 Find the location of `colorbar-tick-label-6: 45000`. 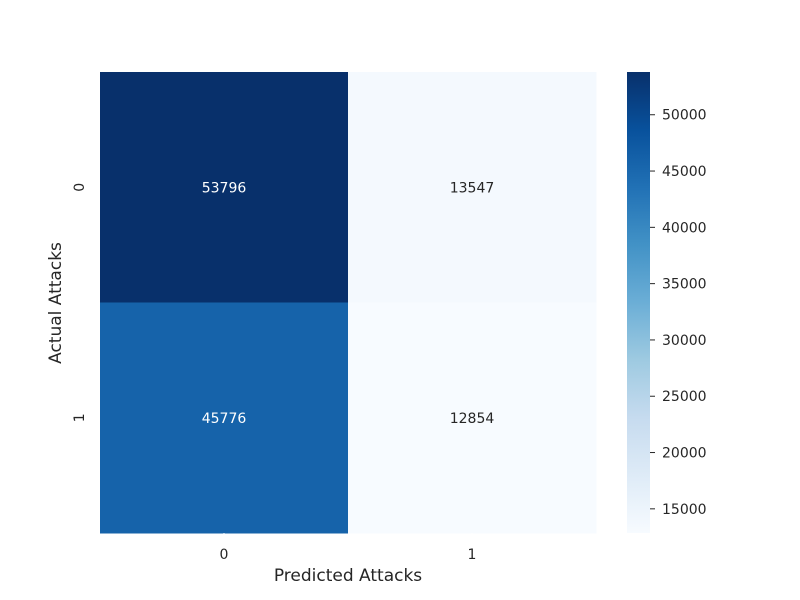

colorbar-tick-label-6: 45000 is located at coordinates (684, 172).